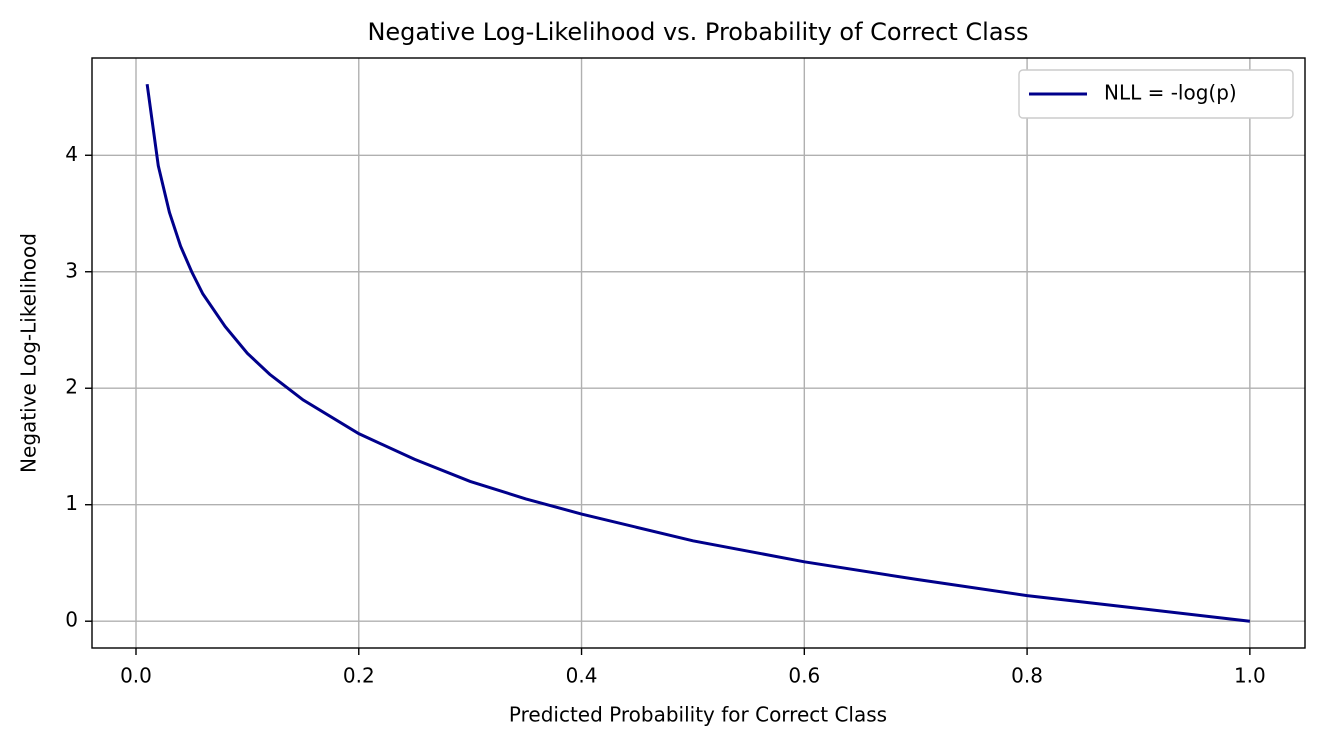 The image size is (1324, 752). What do you see at coordinates (698, 715) in the screenshot?
I see `x-axis-label: Predicted Probability for Correct Class` at bounding box center [698, 715].